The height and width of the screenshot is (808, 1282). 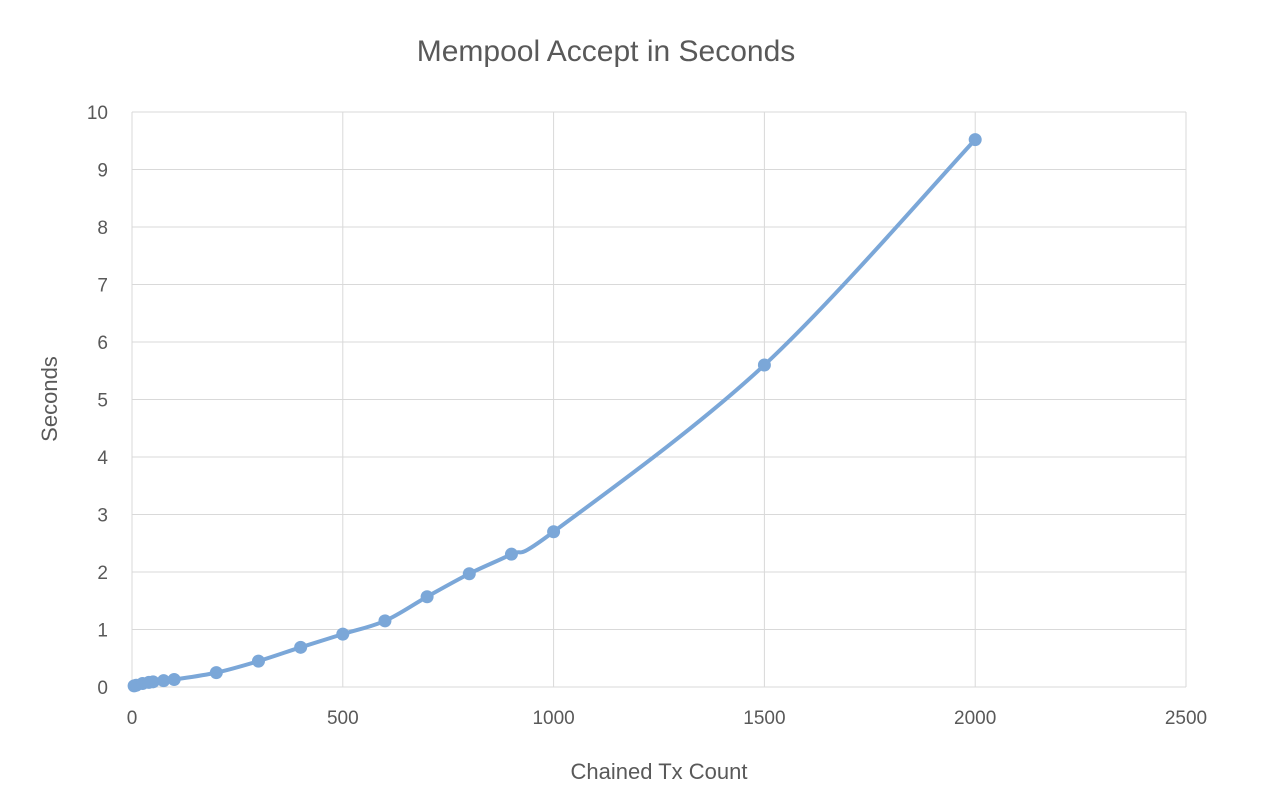 I want to click on y-axis-title: Seconds, so click(x=49, y=399).